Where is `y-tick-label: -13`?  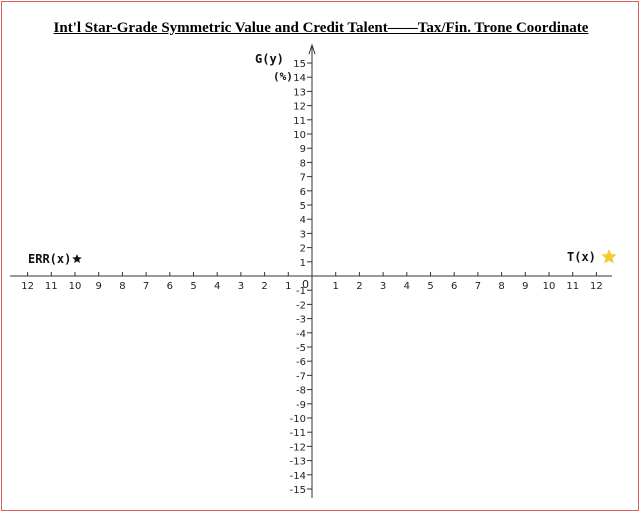
y-tick-label: -13 is located at coordinates (298, 462).